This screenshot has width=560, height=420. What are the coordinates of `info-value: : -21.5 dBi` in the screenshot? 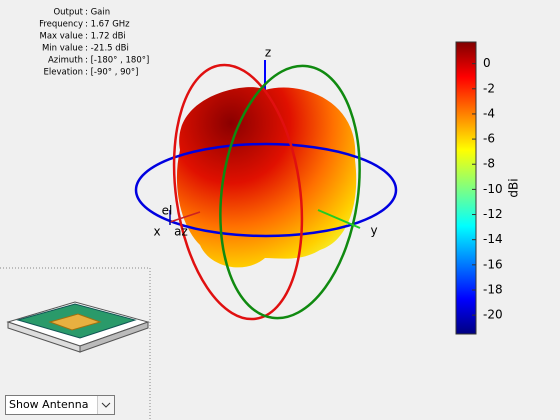 It's located at (107, 49).